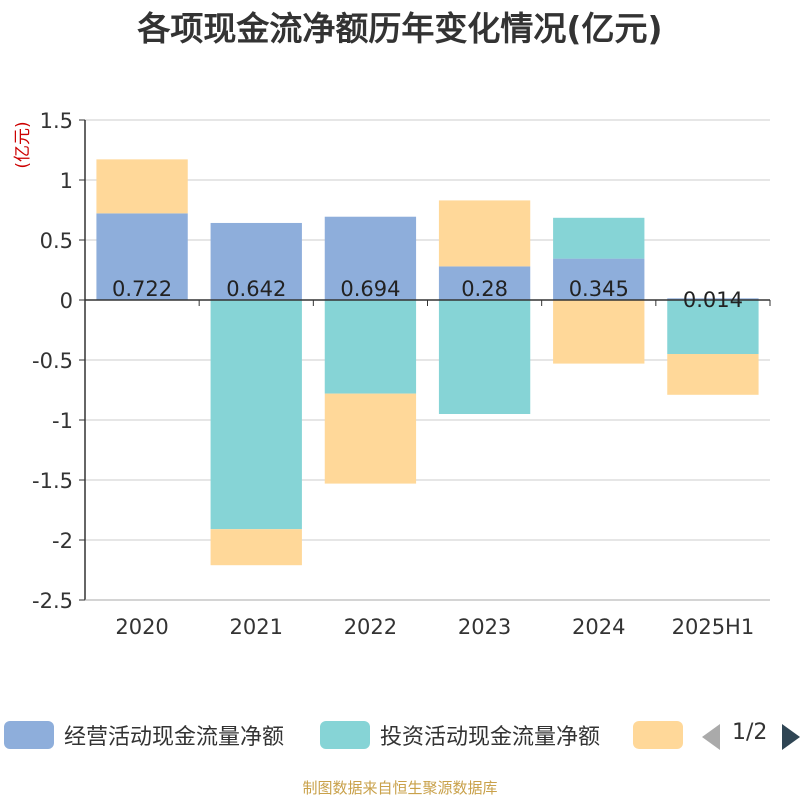 Image resolution: width=800 pixels, height=800 pixels. What do you see at coordinates (400, 28) in the screenshot?
I see `chart-title: 各项现金流净额历年变化情况(亿元)` at bounding box center [400, 28].